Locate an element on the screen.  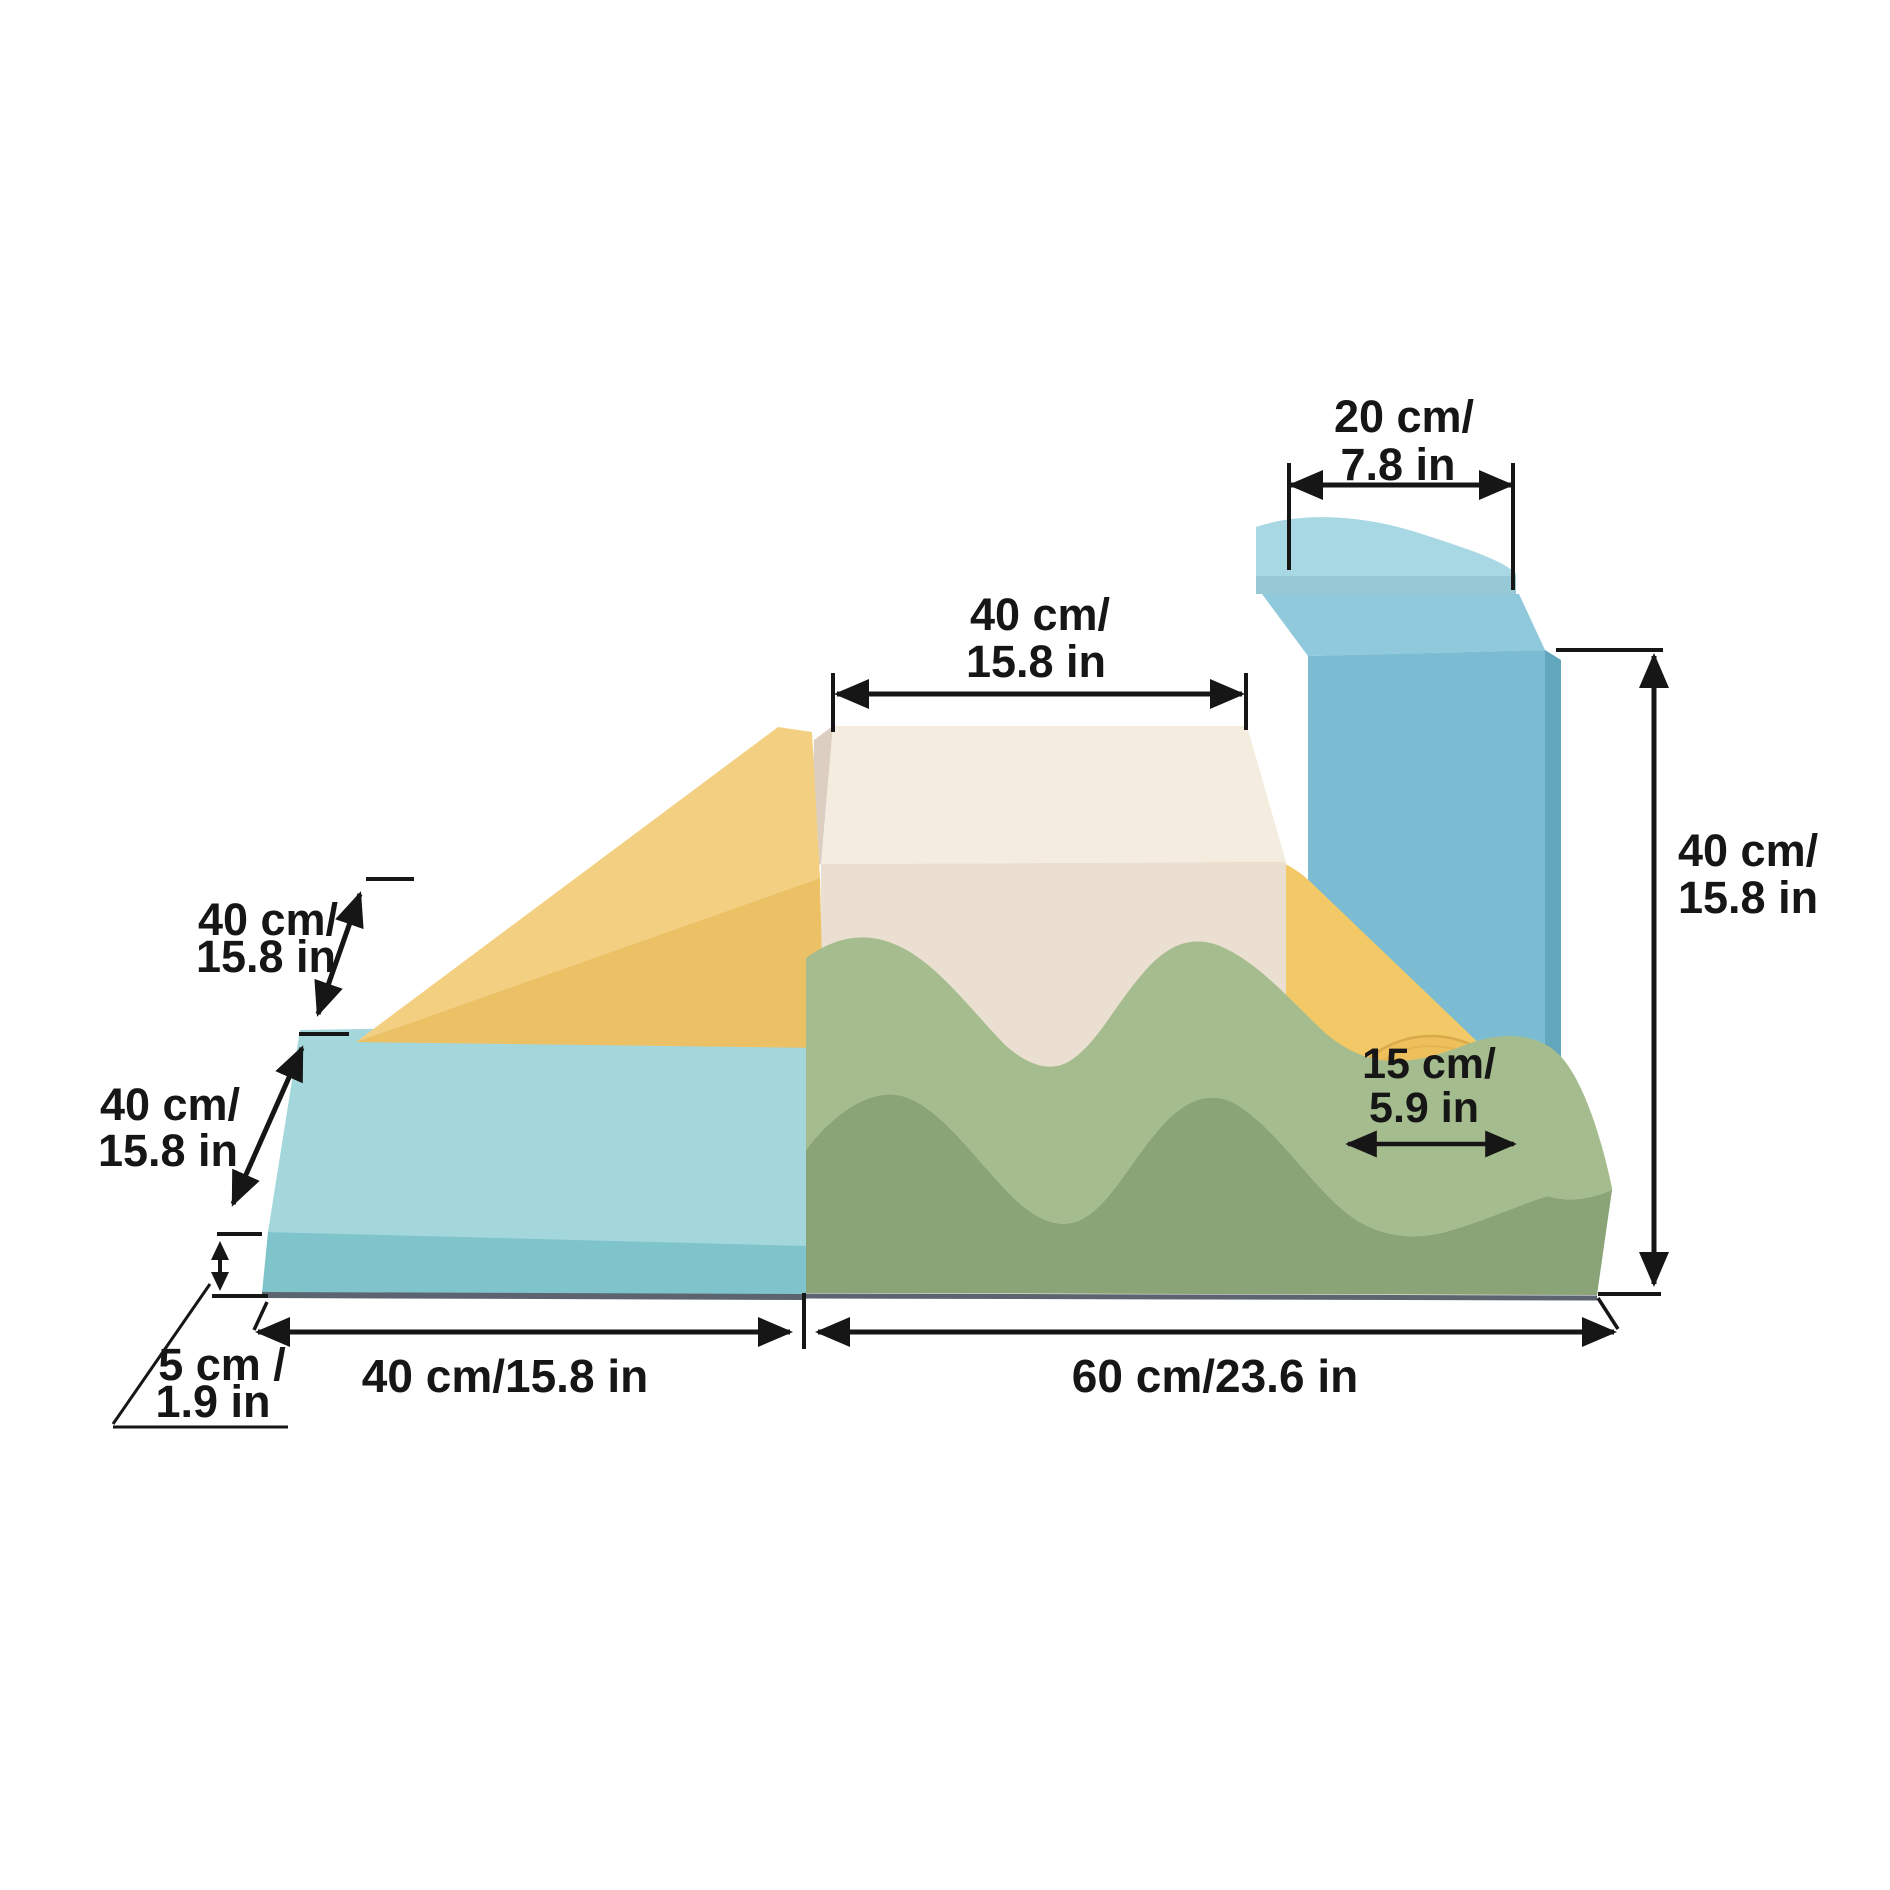
dimension-arch-width: 20 cm/ 7.8 in is located at coordinates (1401, 490).